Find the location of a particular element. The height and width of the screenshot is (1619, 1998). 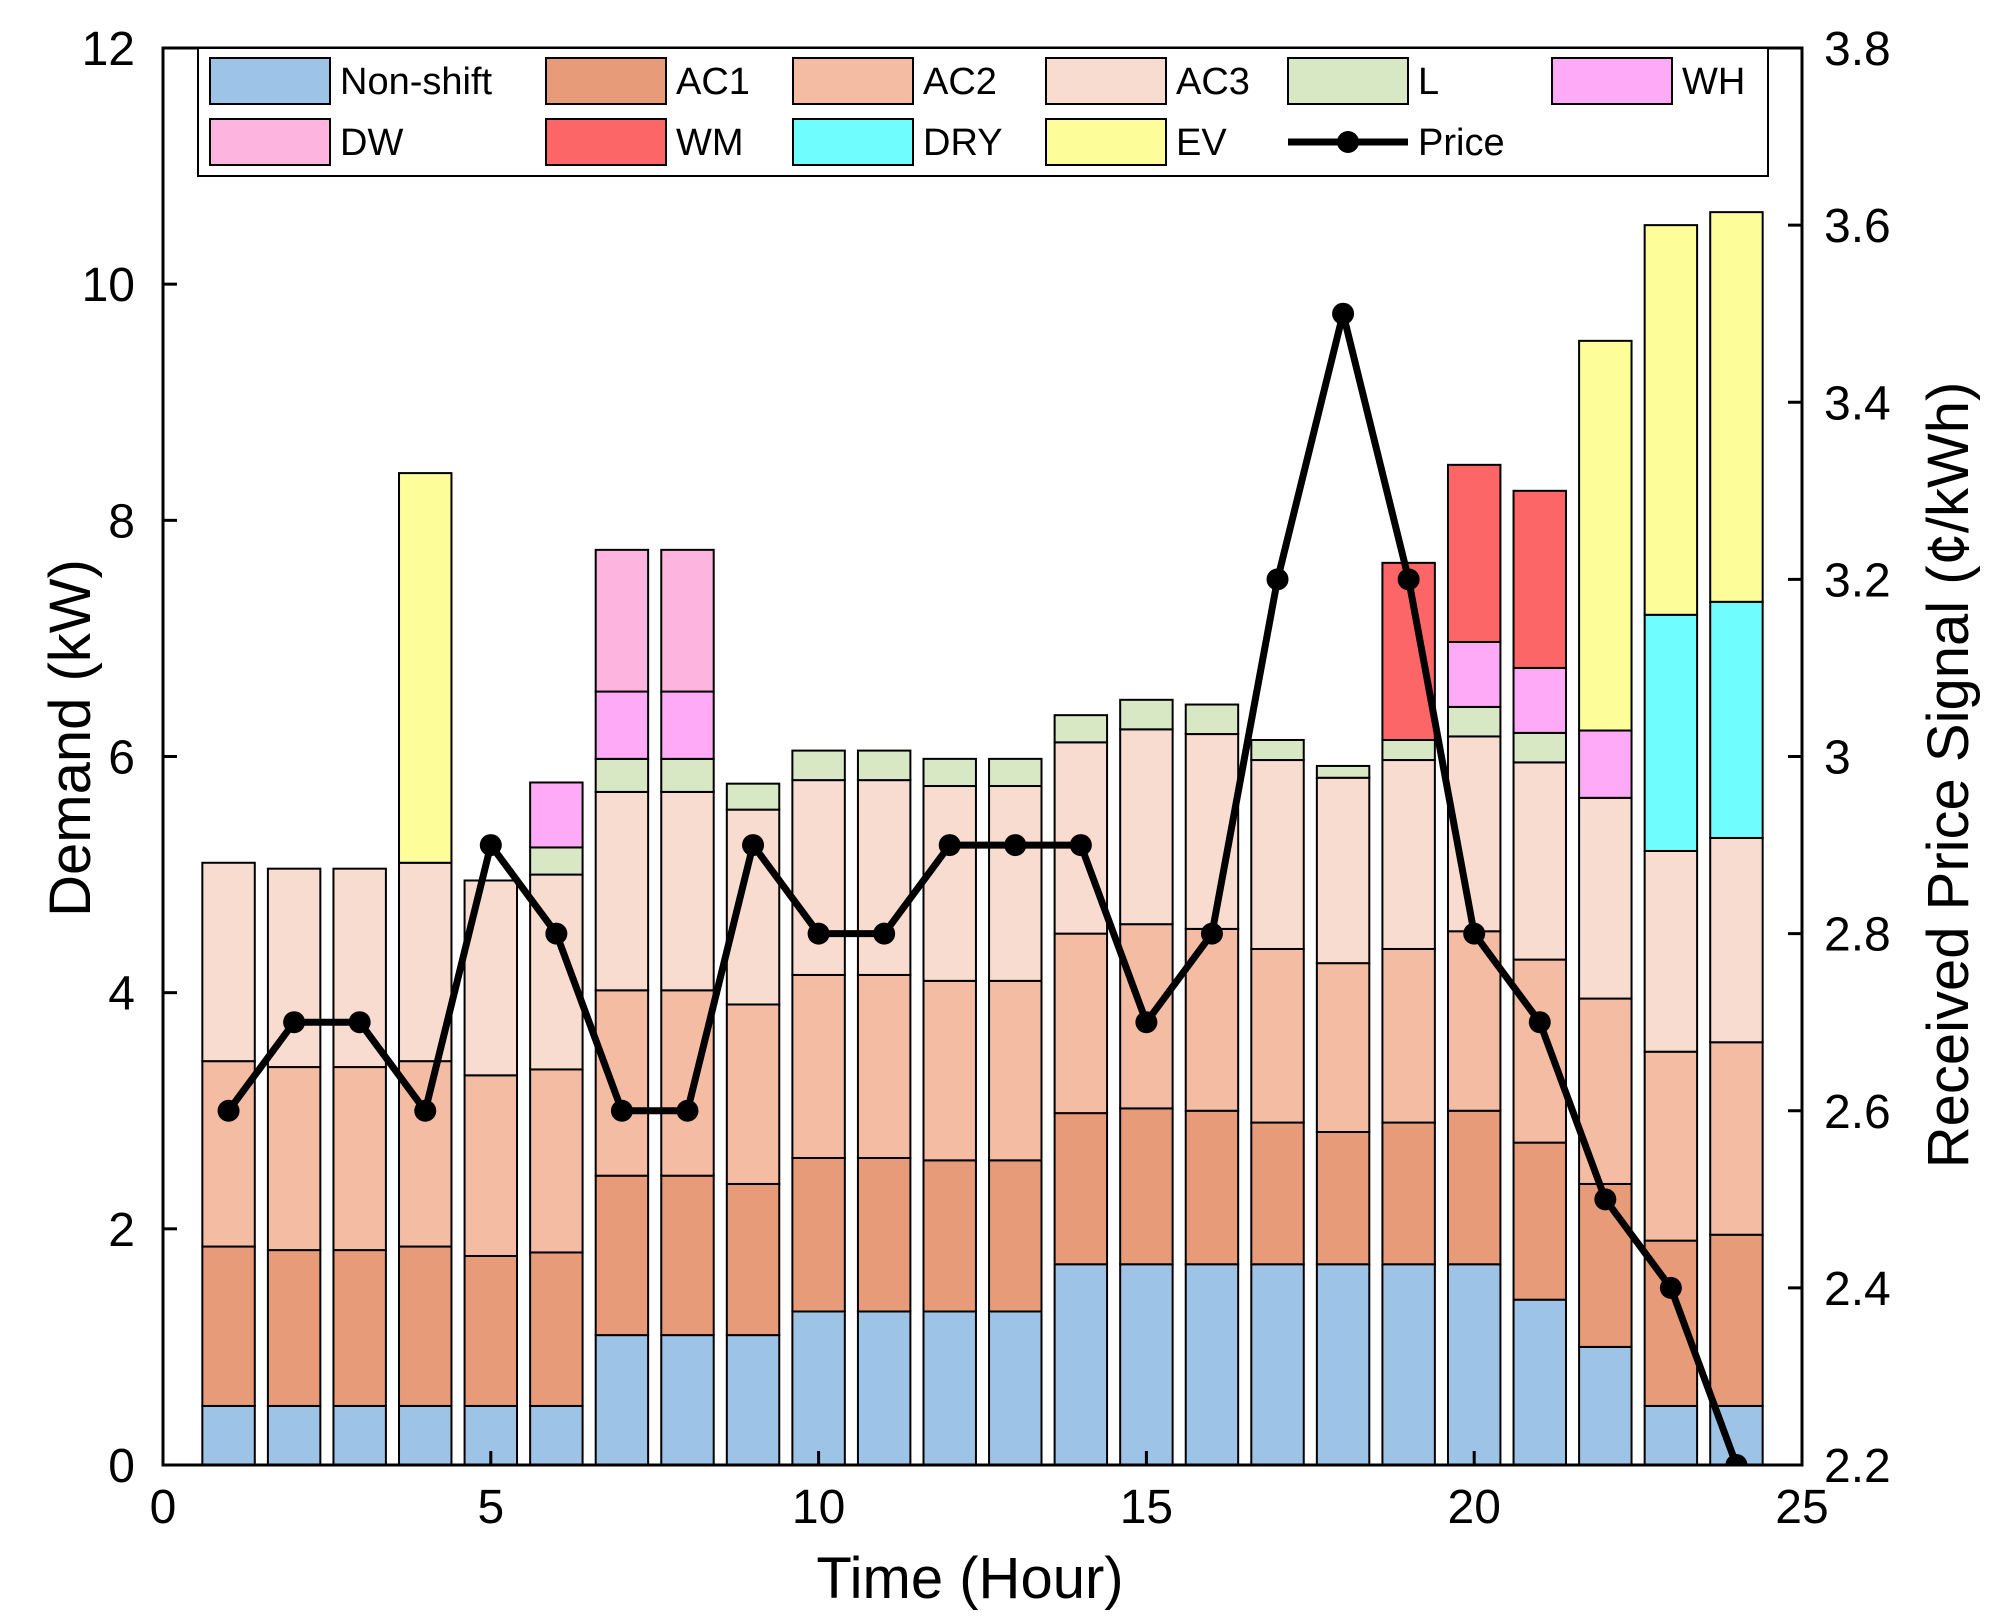

legend-swatch-l is located at coordinates (1348, 81).